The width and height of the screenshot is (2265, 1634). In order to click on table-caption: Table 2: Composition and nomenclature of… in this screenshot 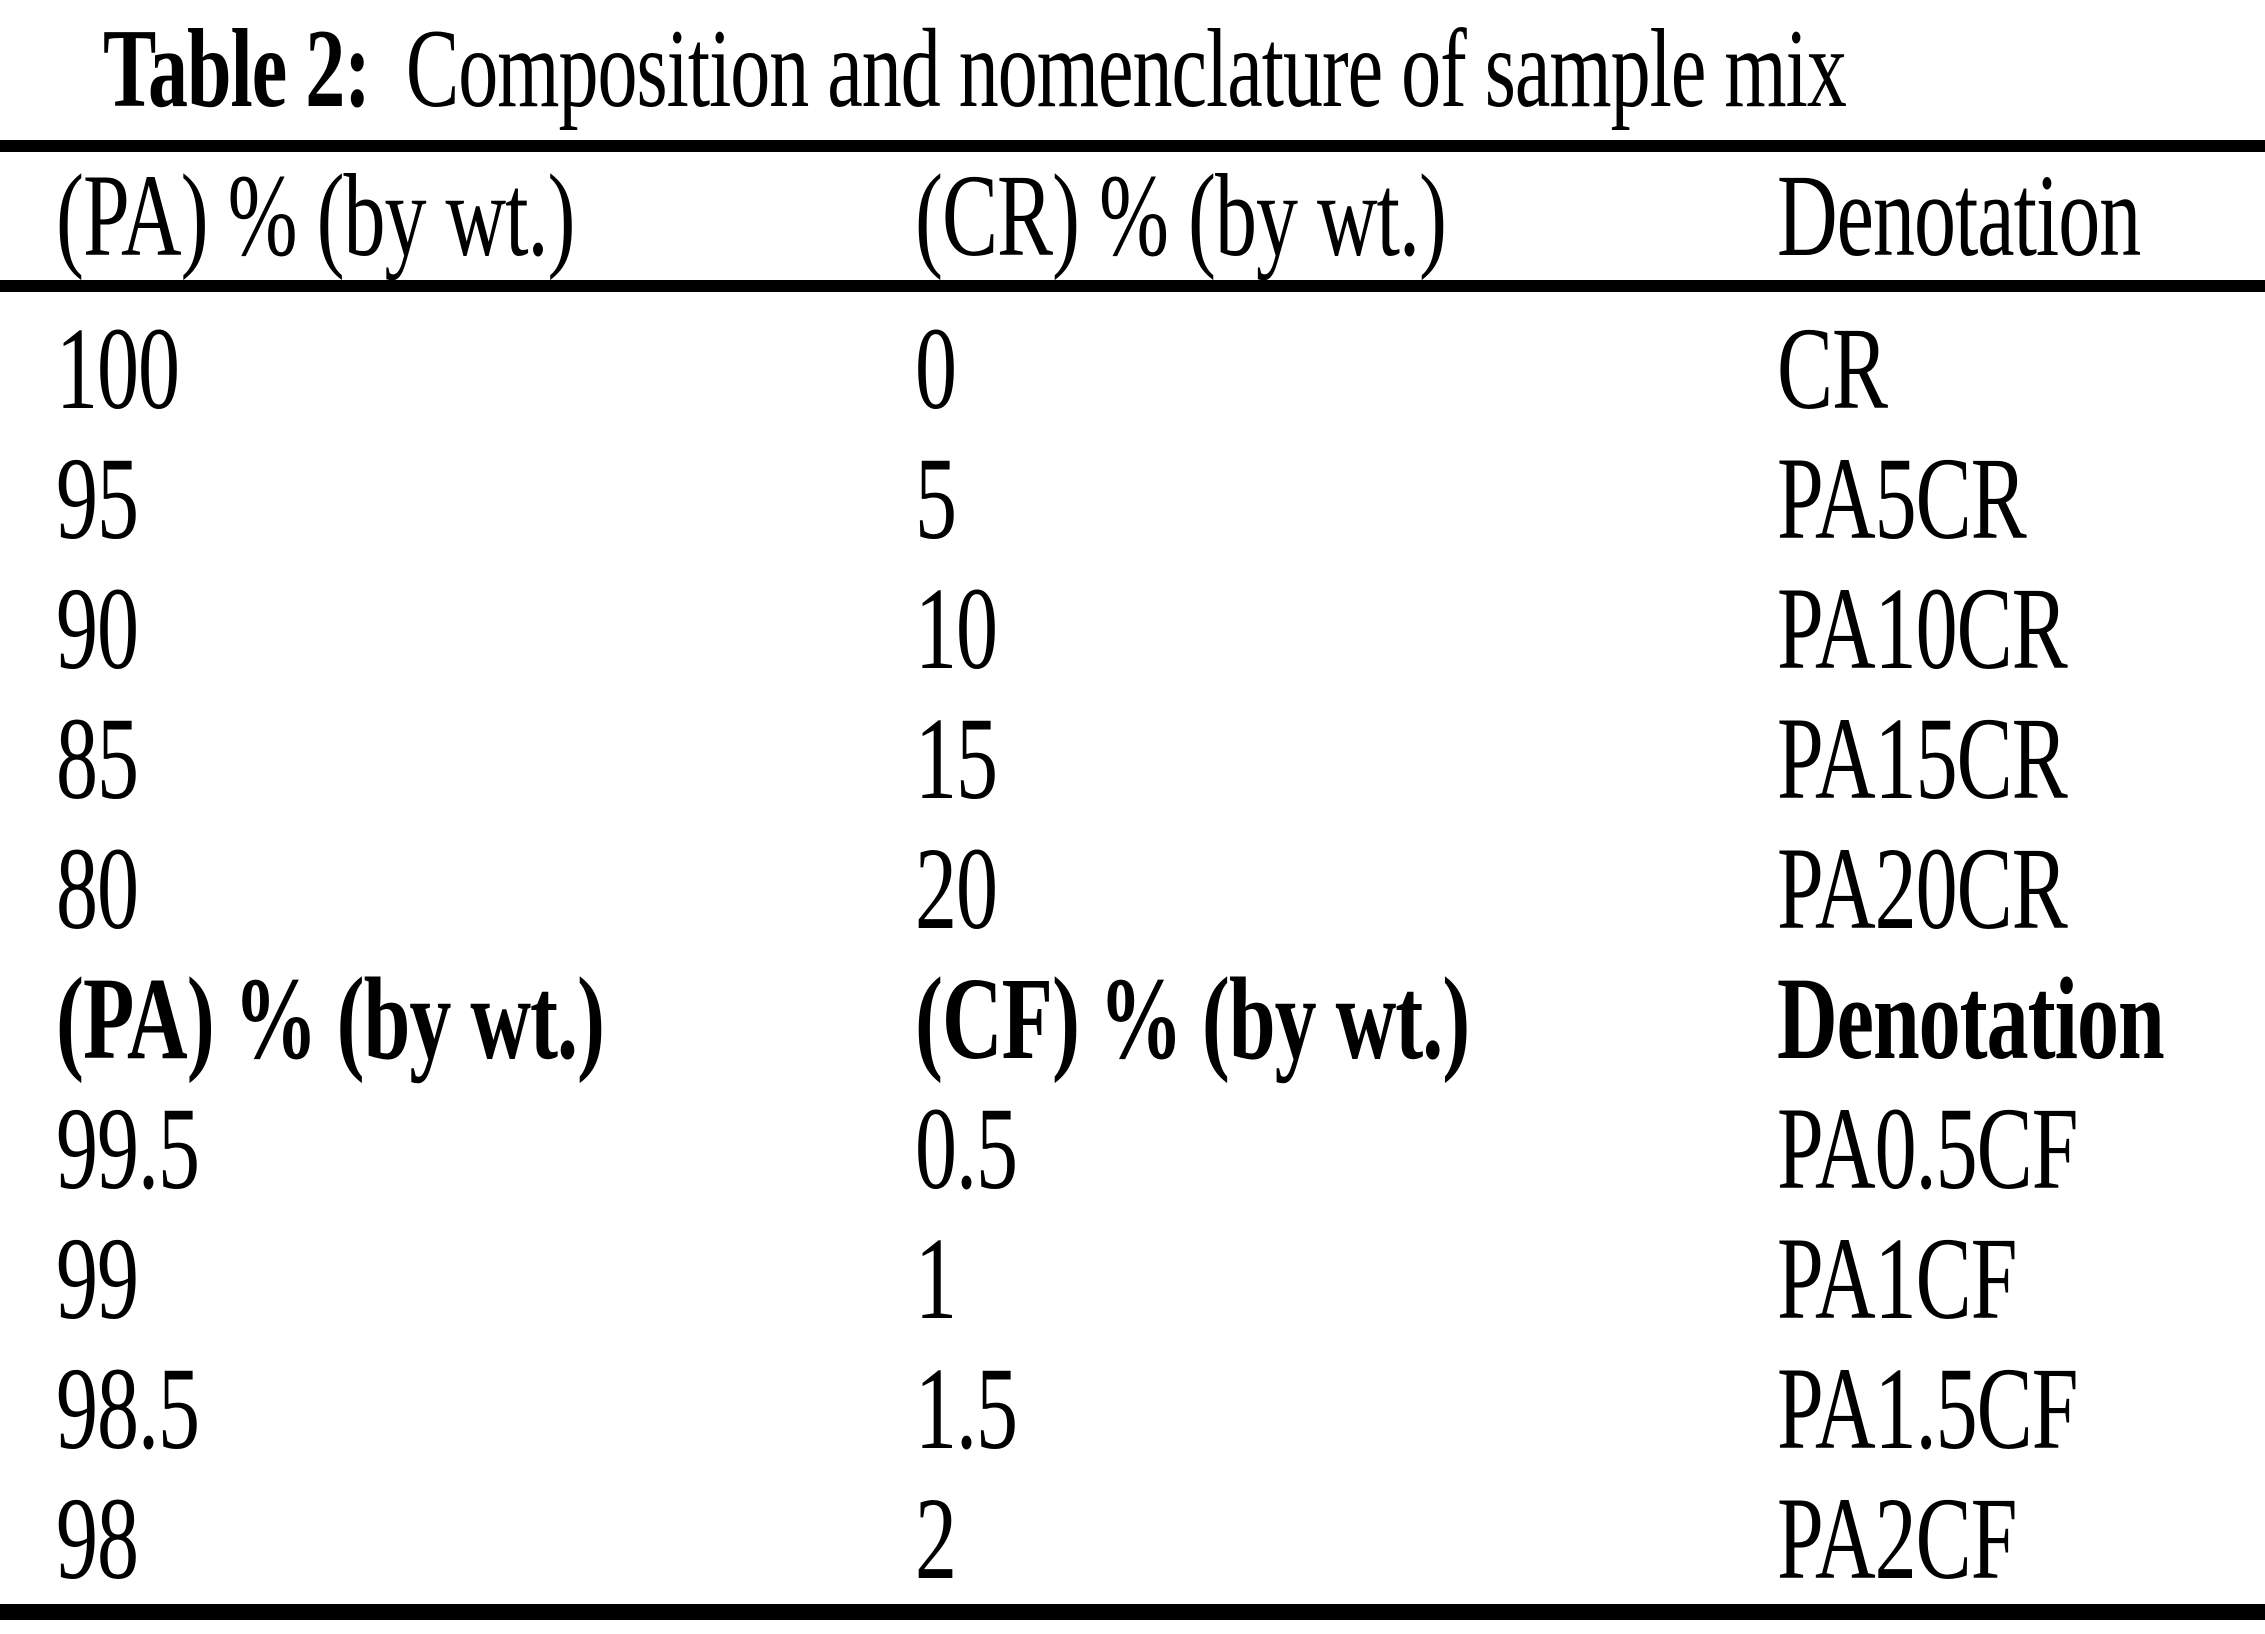, I will do `click(1132, 70)`.